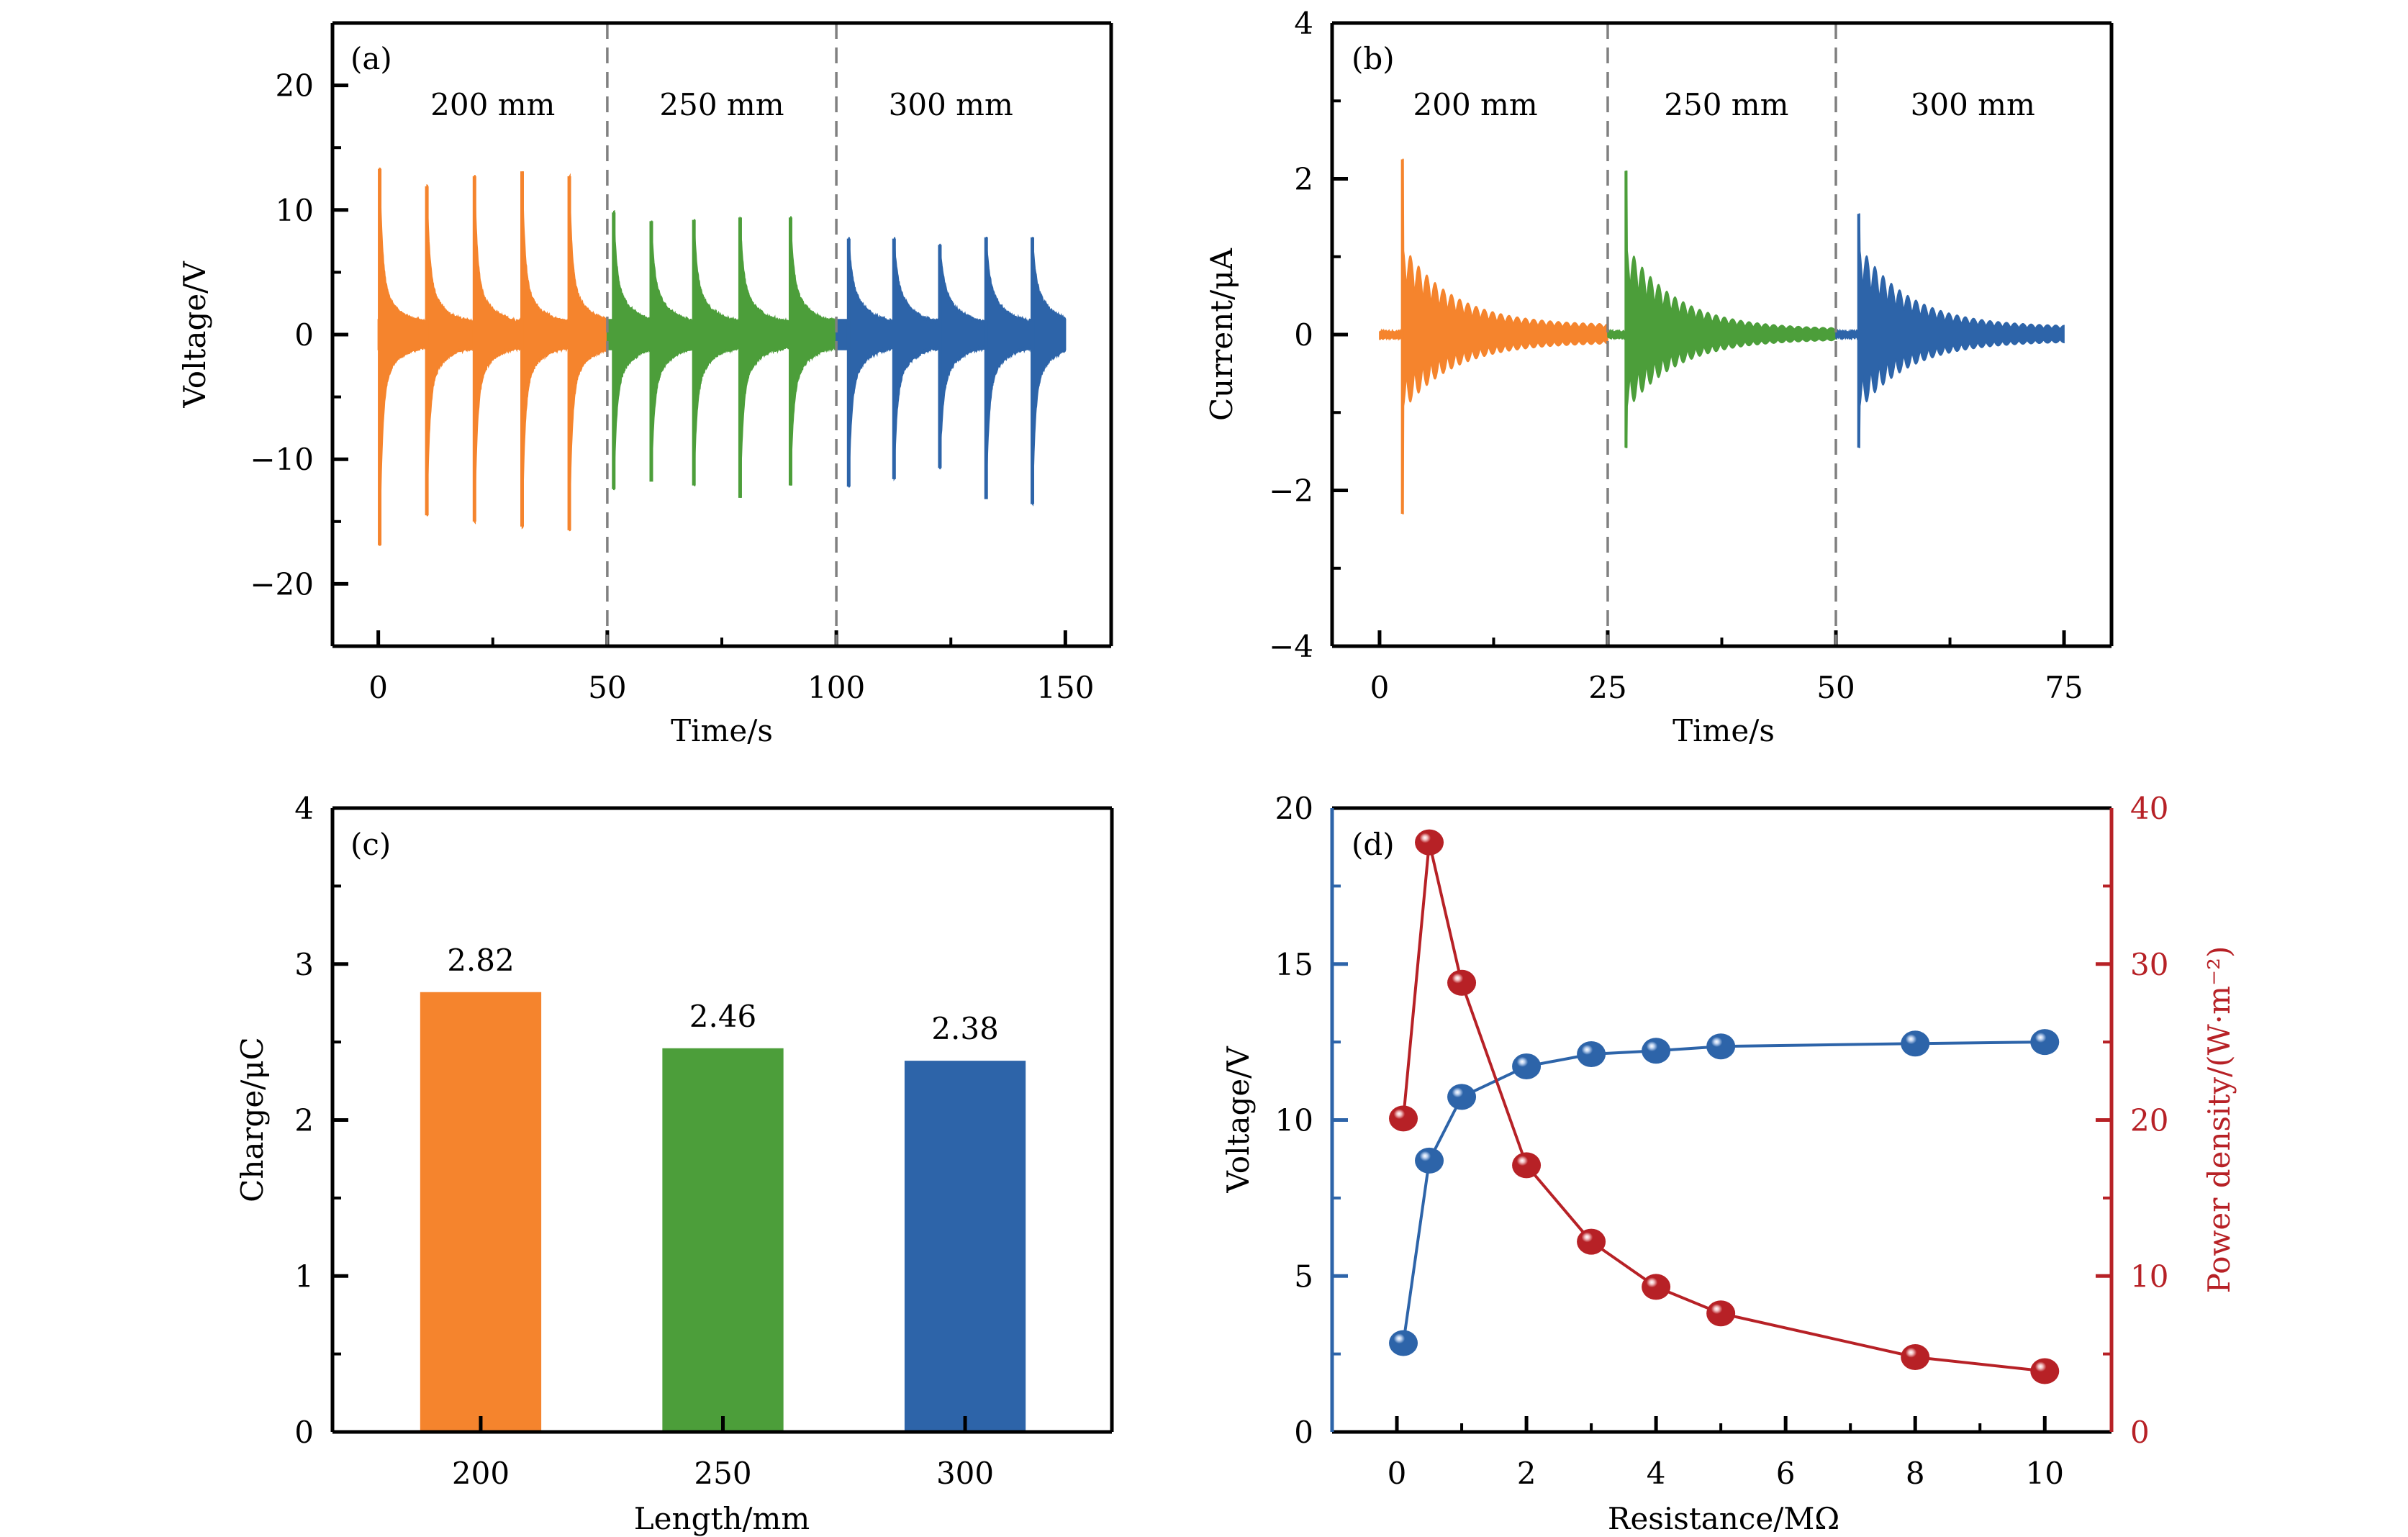 The width and height of the screenshot is (2408, 1537). Describe the element at coordinates (1373, 58) in the screenshot. I see `panel-b-label: (b)` at that location.